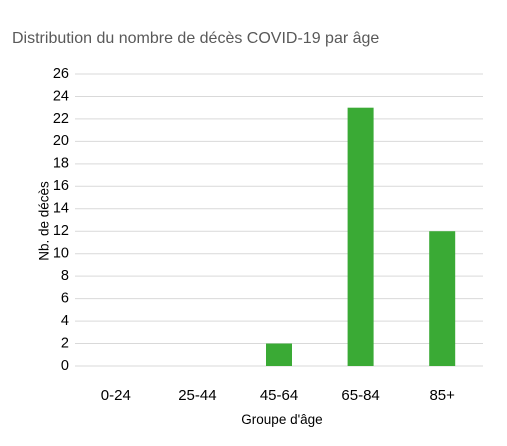 This screenshot has height=446, width=507. Describe the element at coordinates (61, 186) in the screenshot. I see `y-tick-label: 16` at that location.